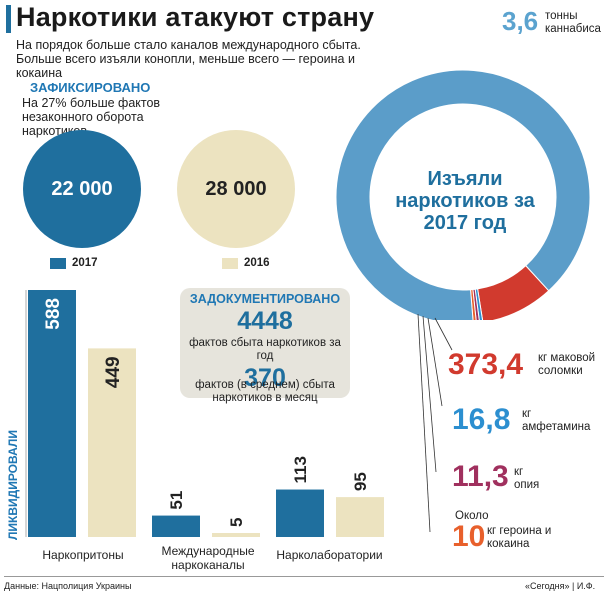  I want to click on leader-amphetamine, so click(435, 362).